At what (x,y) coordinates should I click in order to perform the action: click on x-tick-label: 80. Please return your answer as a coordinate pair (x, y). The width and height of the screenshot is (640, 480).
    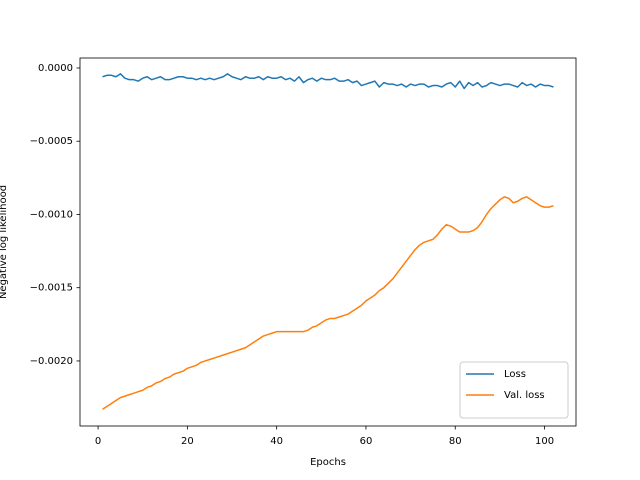
    Looking at the image, I should click on (455, 441).